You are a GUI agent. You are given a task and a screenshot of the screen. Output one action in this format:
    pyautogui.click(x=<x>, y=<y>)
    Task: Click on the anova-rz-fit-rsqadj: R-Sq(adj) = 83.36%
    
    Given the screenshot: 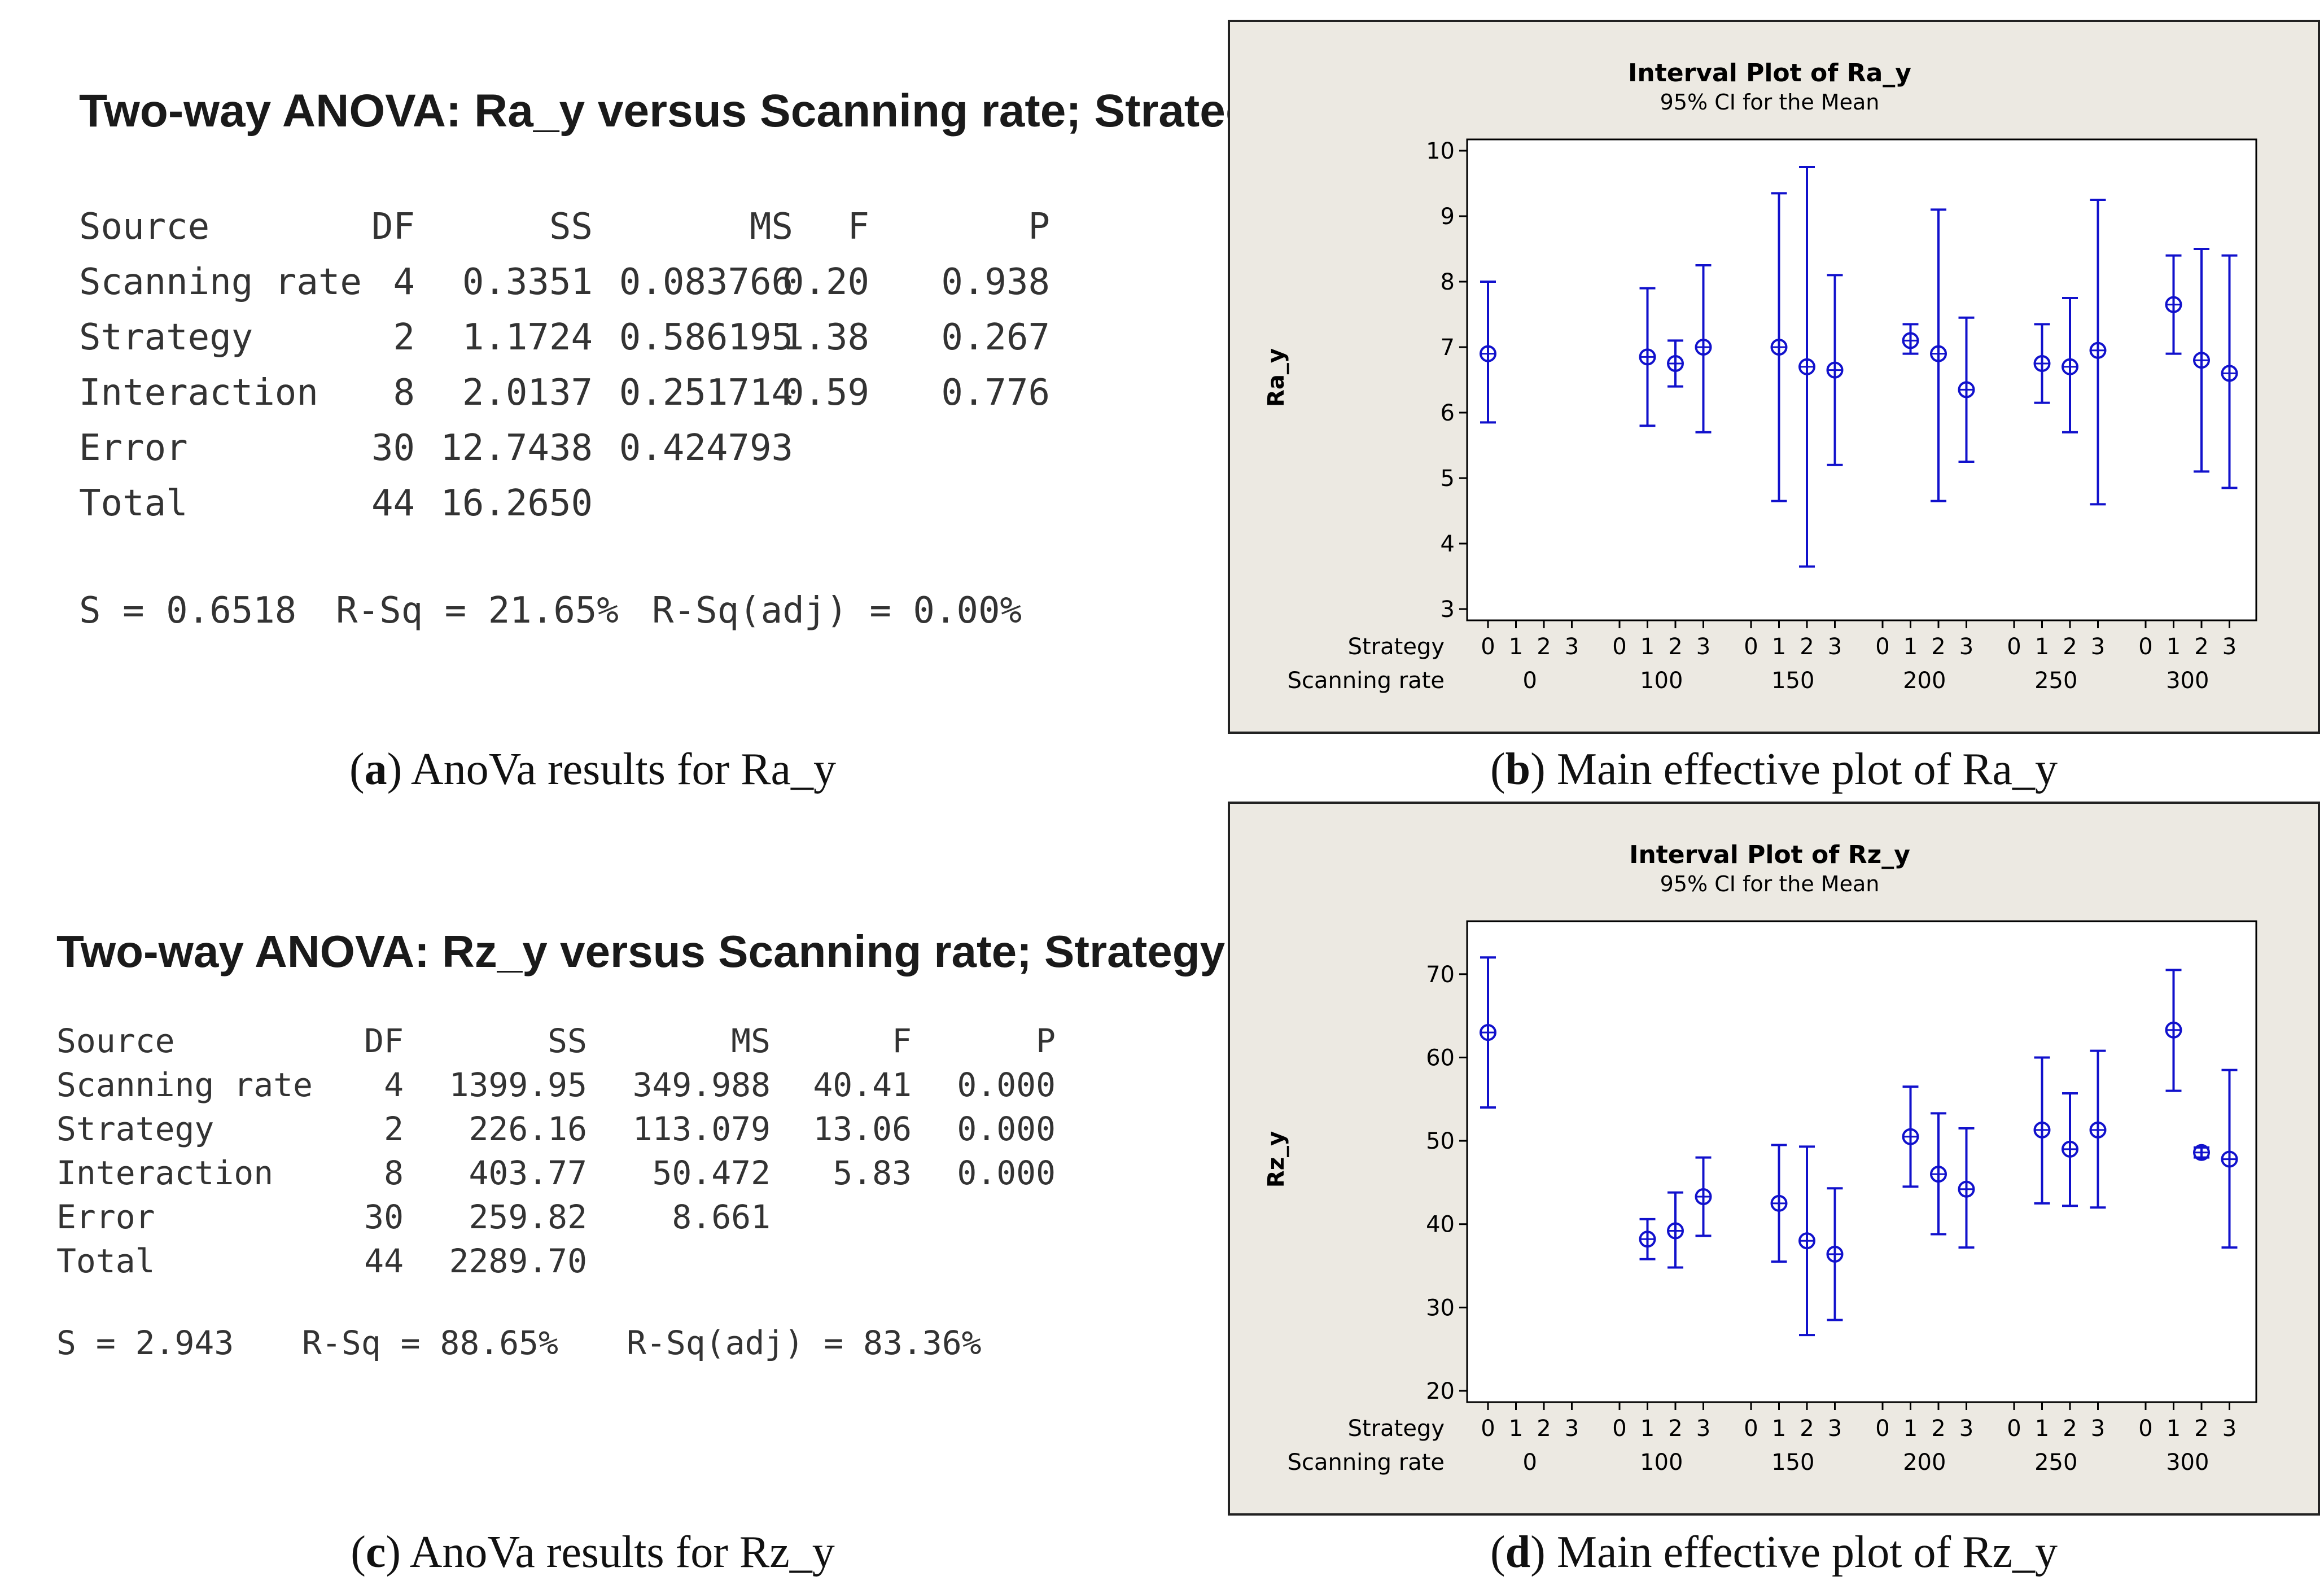 What is the action you would take?
    pyautogui.click(x=804, y=1343)
    